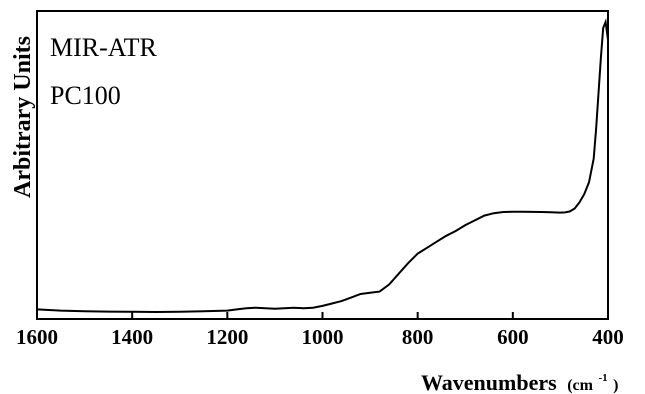 Image resolution: width=645 pixels, height=394 pixels. I want to click on x-axis-title-main: Wavenumbers, so click(489, 382).